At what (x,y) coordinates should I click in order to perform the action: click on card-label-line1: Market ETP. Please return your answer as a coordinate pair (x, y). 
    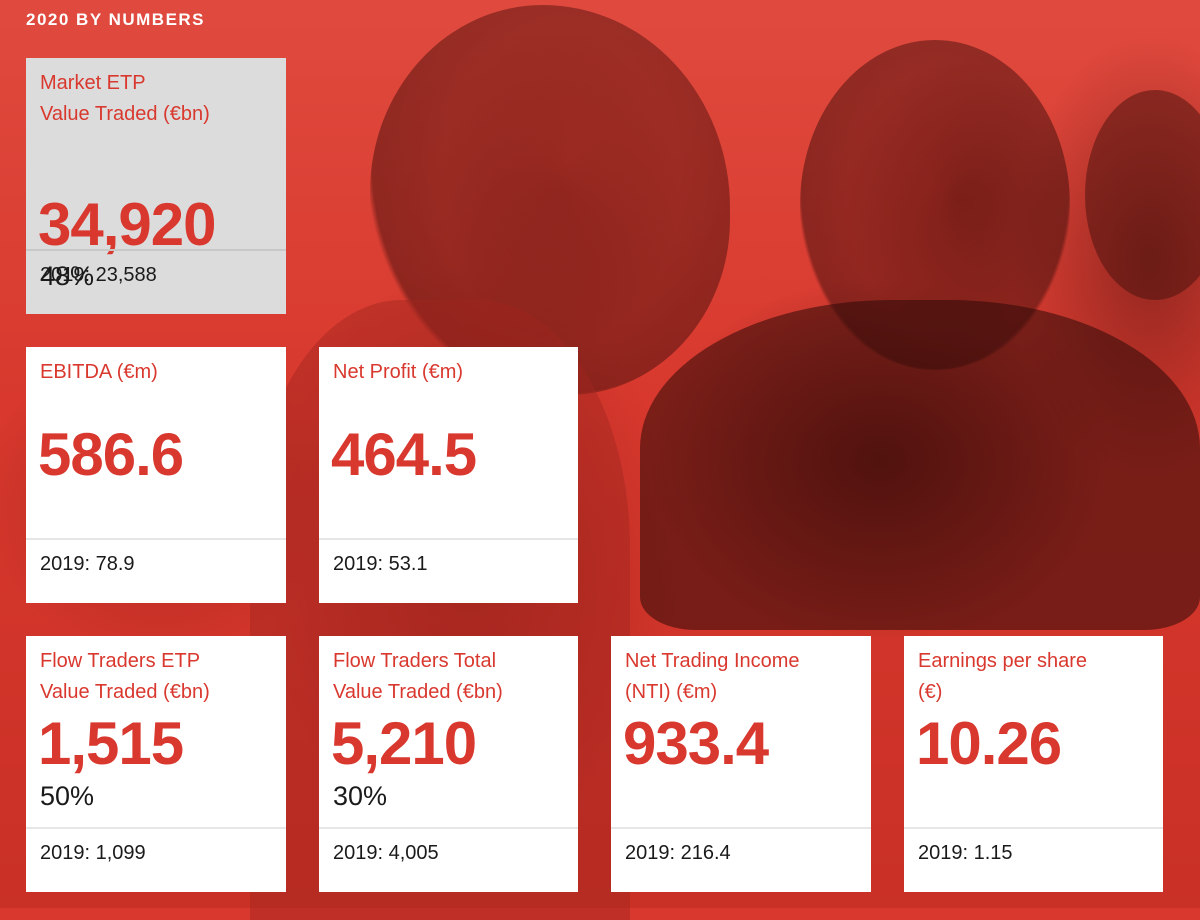
    Looking at the image, I should click on (93, 83).